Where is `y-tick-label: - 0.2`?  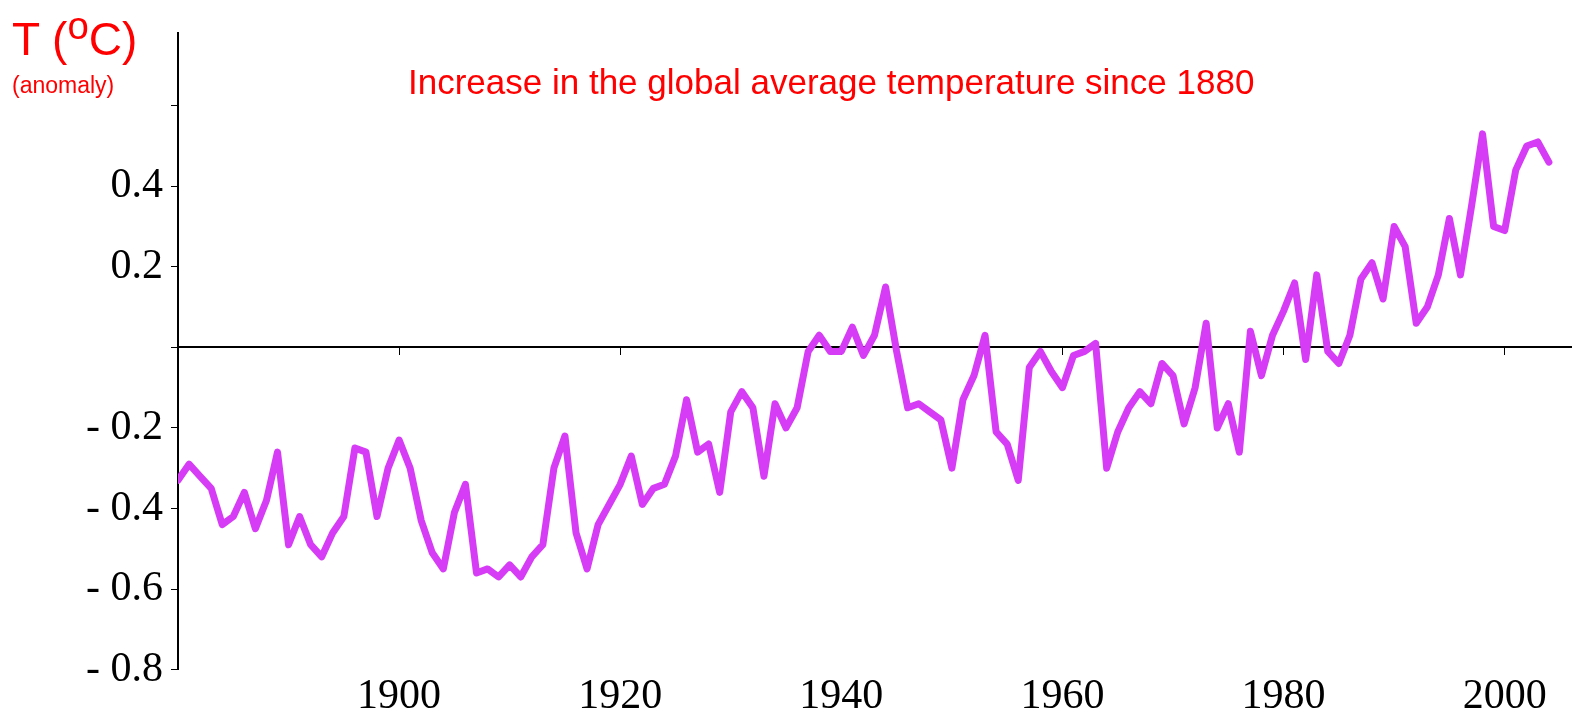 y-tick-label: - 0.2 is located at coordinates (124, 424).